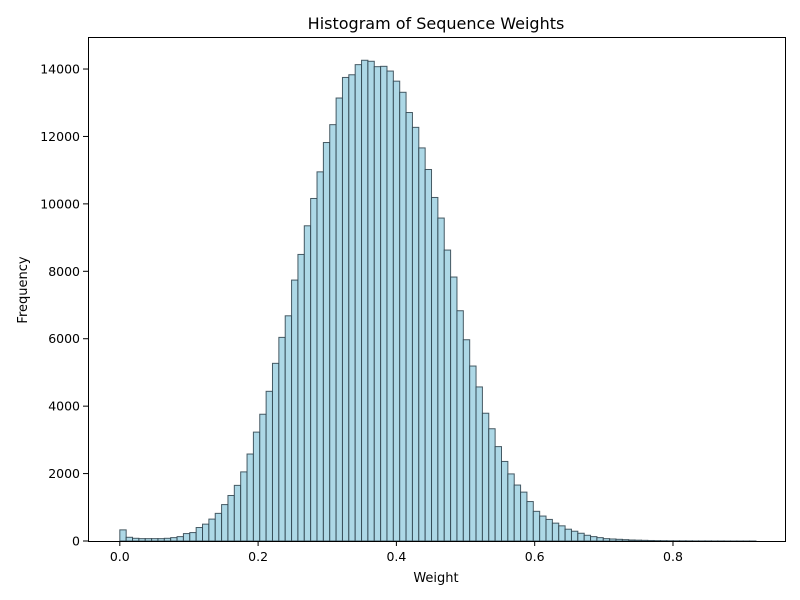  I want to click on y-tick-label: 6000, so click(64, 338).